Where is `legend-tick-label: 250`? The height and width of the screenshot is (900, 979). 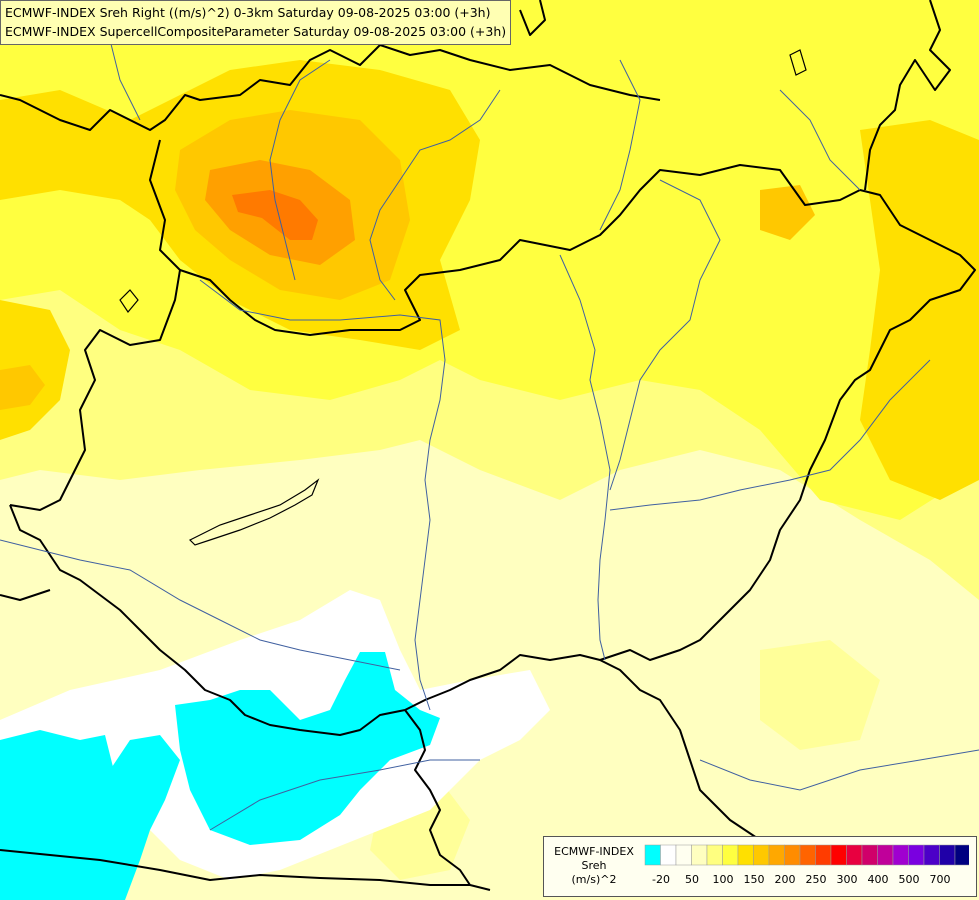
legend-tick-label: 250 is located at coordinates (816, 879).